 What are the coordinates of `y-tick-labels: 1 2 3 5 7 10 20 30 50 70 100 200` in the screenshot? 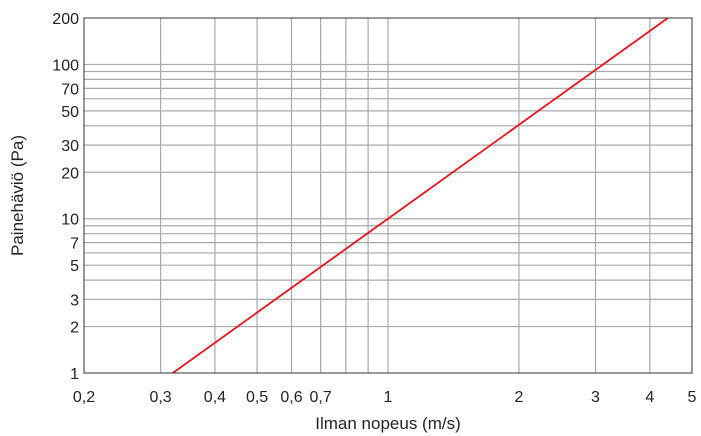 It's located at (65, 197).